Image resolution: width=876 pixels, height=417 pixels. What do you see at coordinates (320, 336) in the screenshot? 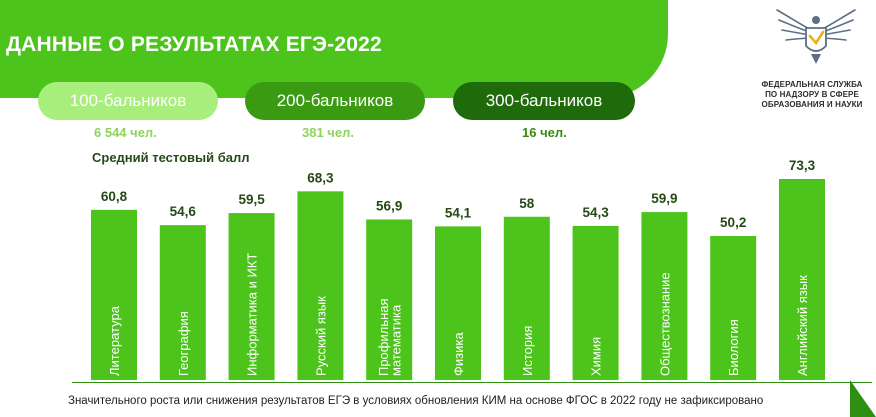
I see `category-label: Русский язык` at bounding box center [320, 336].